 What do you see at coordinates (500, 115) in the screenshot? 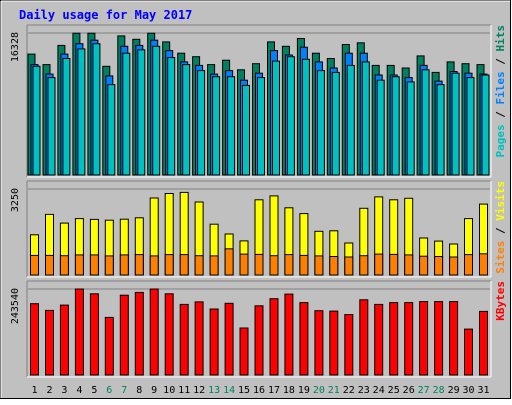
I see `legend-part-1: /` at bounding box center [500, 115].